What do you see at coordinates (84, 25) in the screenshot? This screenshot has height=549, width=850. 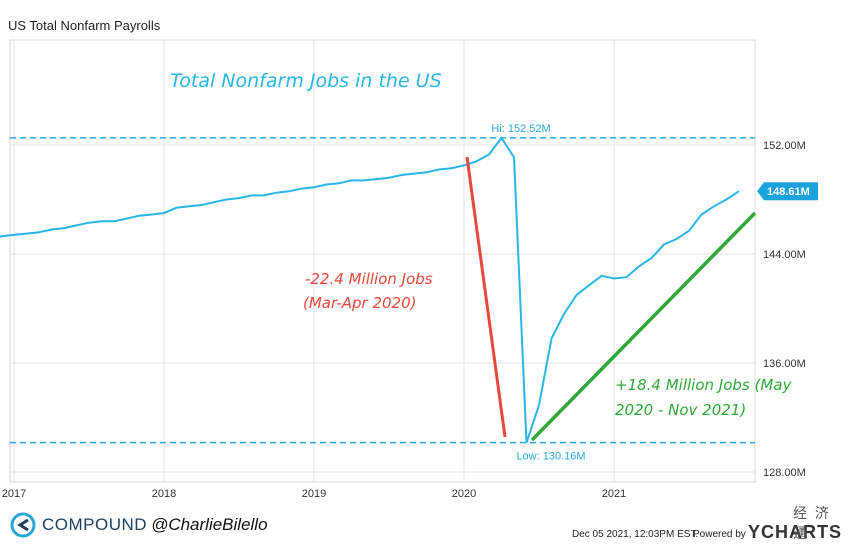 I see `chart-title: US Total Nonfarm Payrolls` at bounding box center [84, 25].